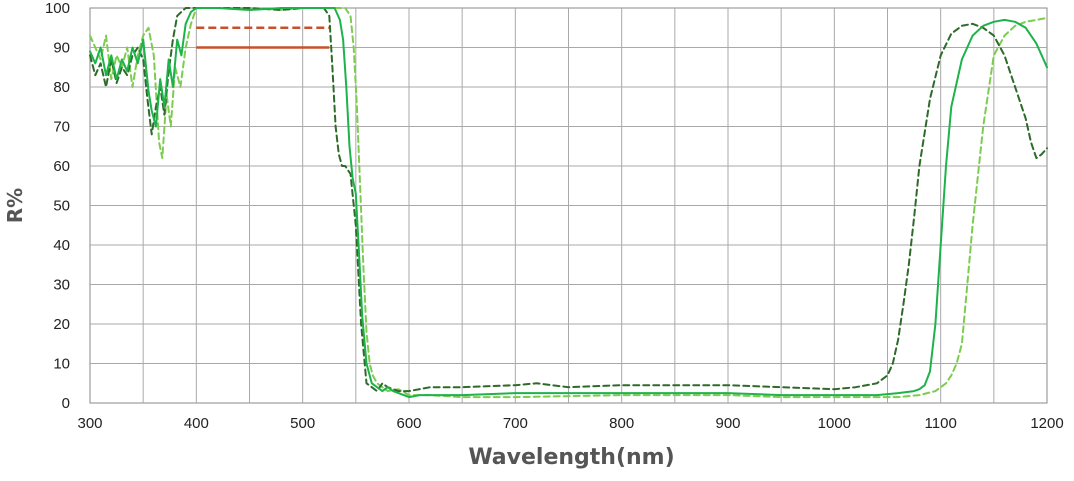 The width and height of the screenshot is (1074, 481). I want to click on x-tick-label: 300, so click(89, 423).